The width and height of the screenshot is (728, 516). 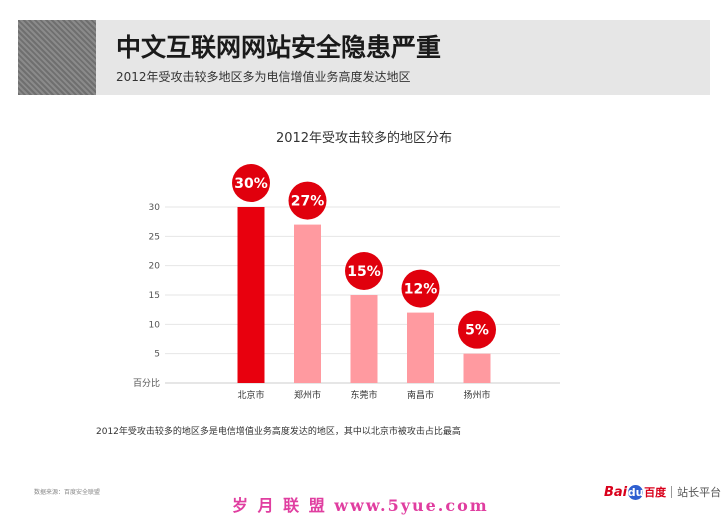 What do you see at coordinates (616, 492) in the screenshot?
I see `logo-bai-text: Bai` at bounding box center [616, 492].